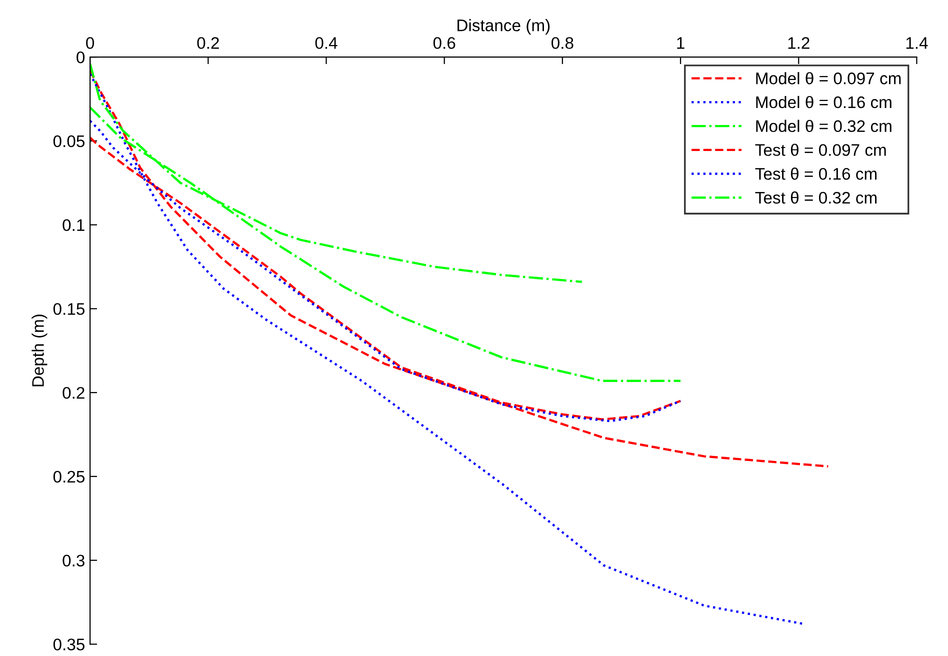 This screenshot has height=656, width=948. What do you see at coordinates (828, 78) in the screenshot?
I see `legend-label: Model θ = 0.097 cm` at bounding box center [828, 78].